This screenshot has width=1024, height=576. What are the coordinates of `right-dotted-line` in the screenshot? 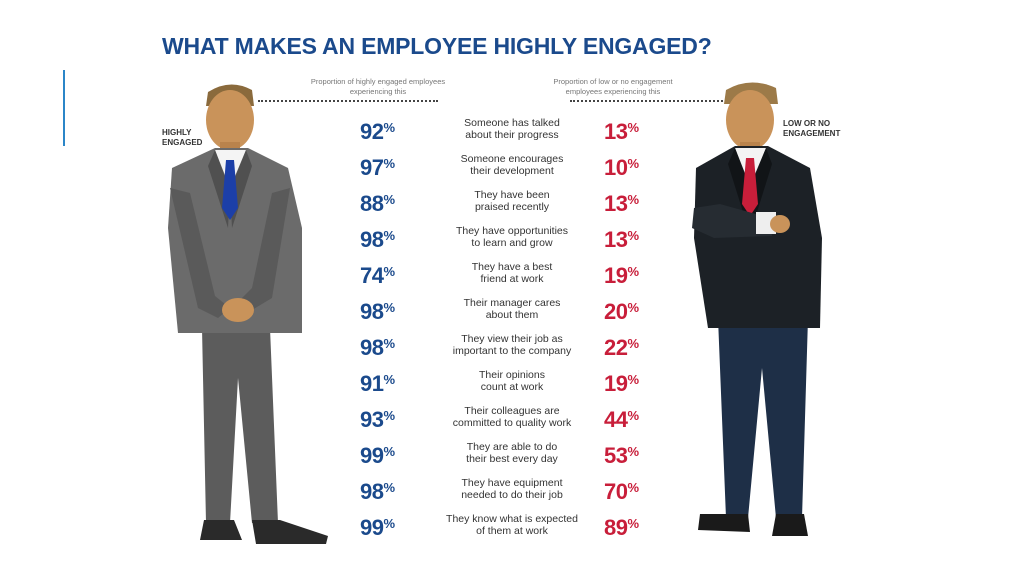 It's located at (650, 101).